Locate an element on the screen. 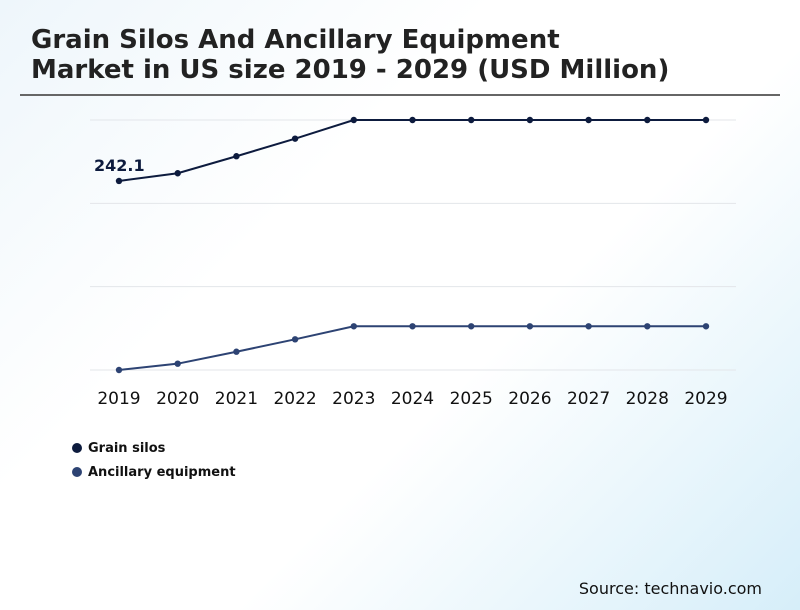 This screenshot has width=800, height=610. legend-item-grain-silos: Grain silos is located at coordinates (154, 448).